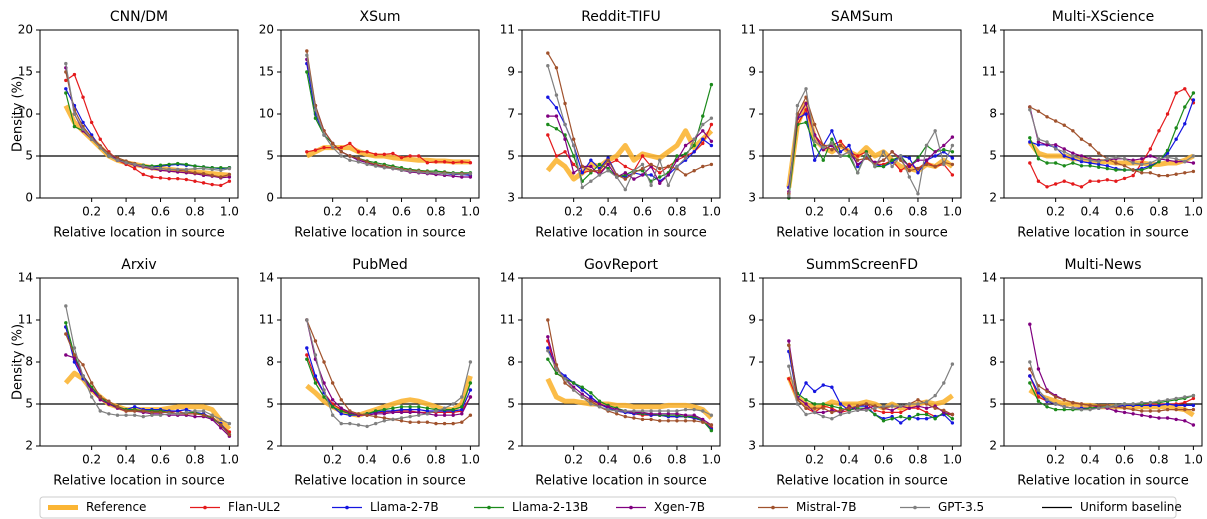 This screenshot has height=519, width=1207. Describe the element at coordinates (266, 278) in the screenshot. I see `y-tick-label: 14` at that location.